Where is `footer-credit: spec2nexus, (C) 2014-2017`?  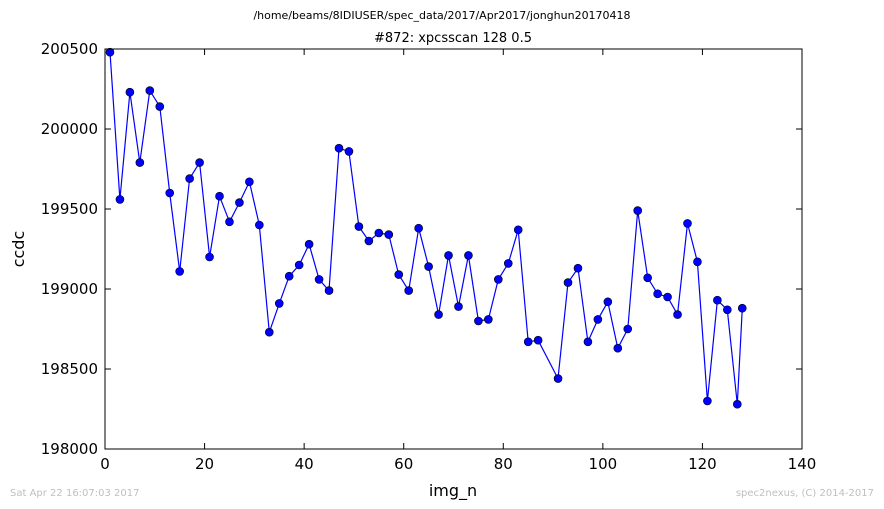
footer-credit: spec2nexus, (C) 2014-2017 is located at coordinates (804, 493).